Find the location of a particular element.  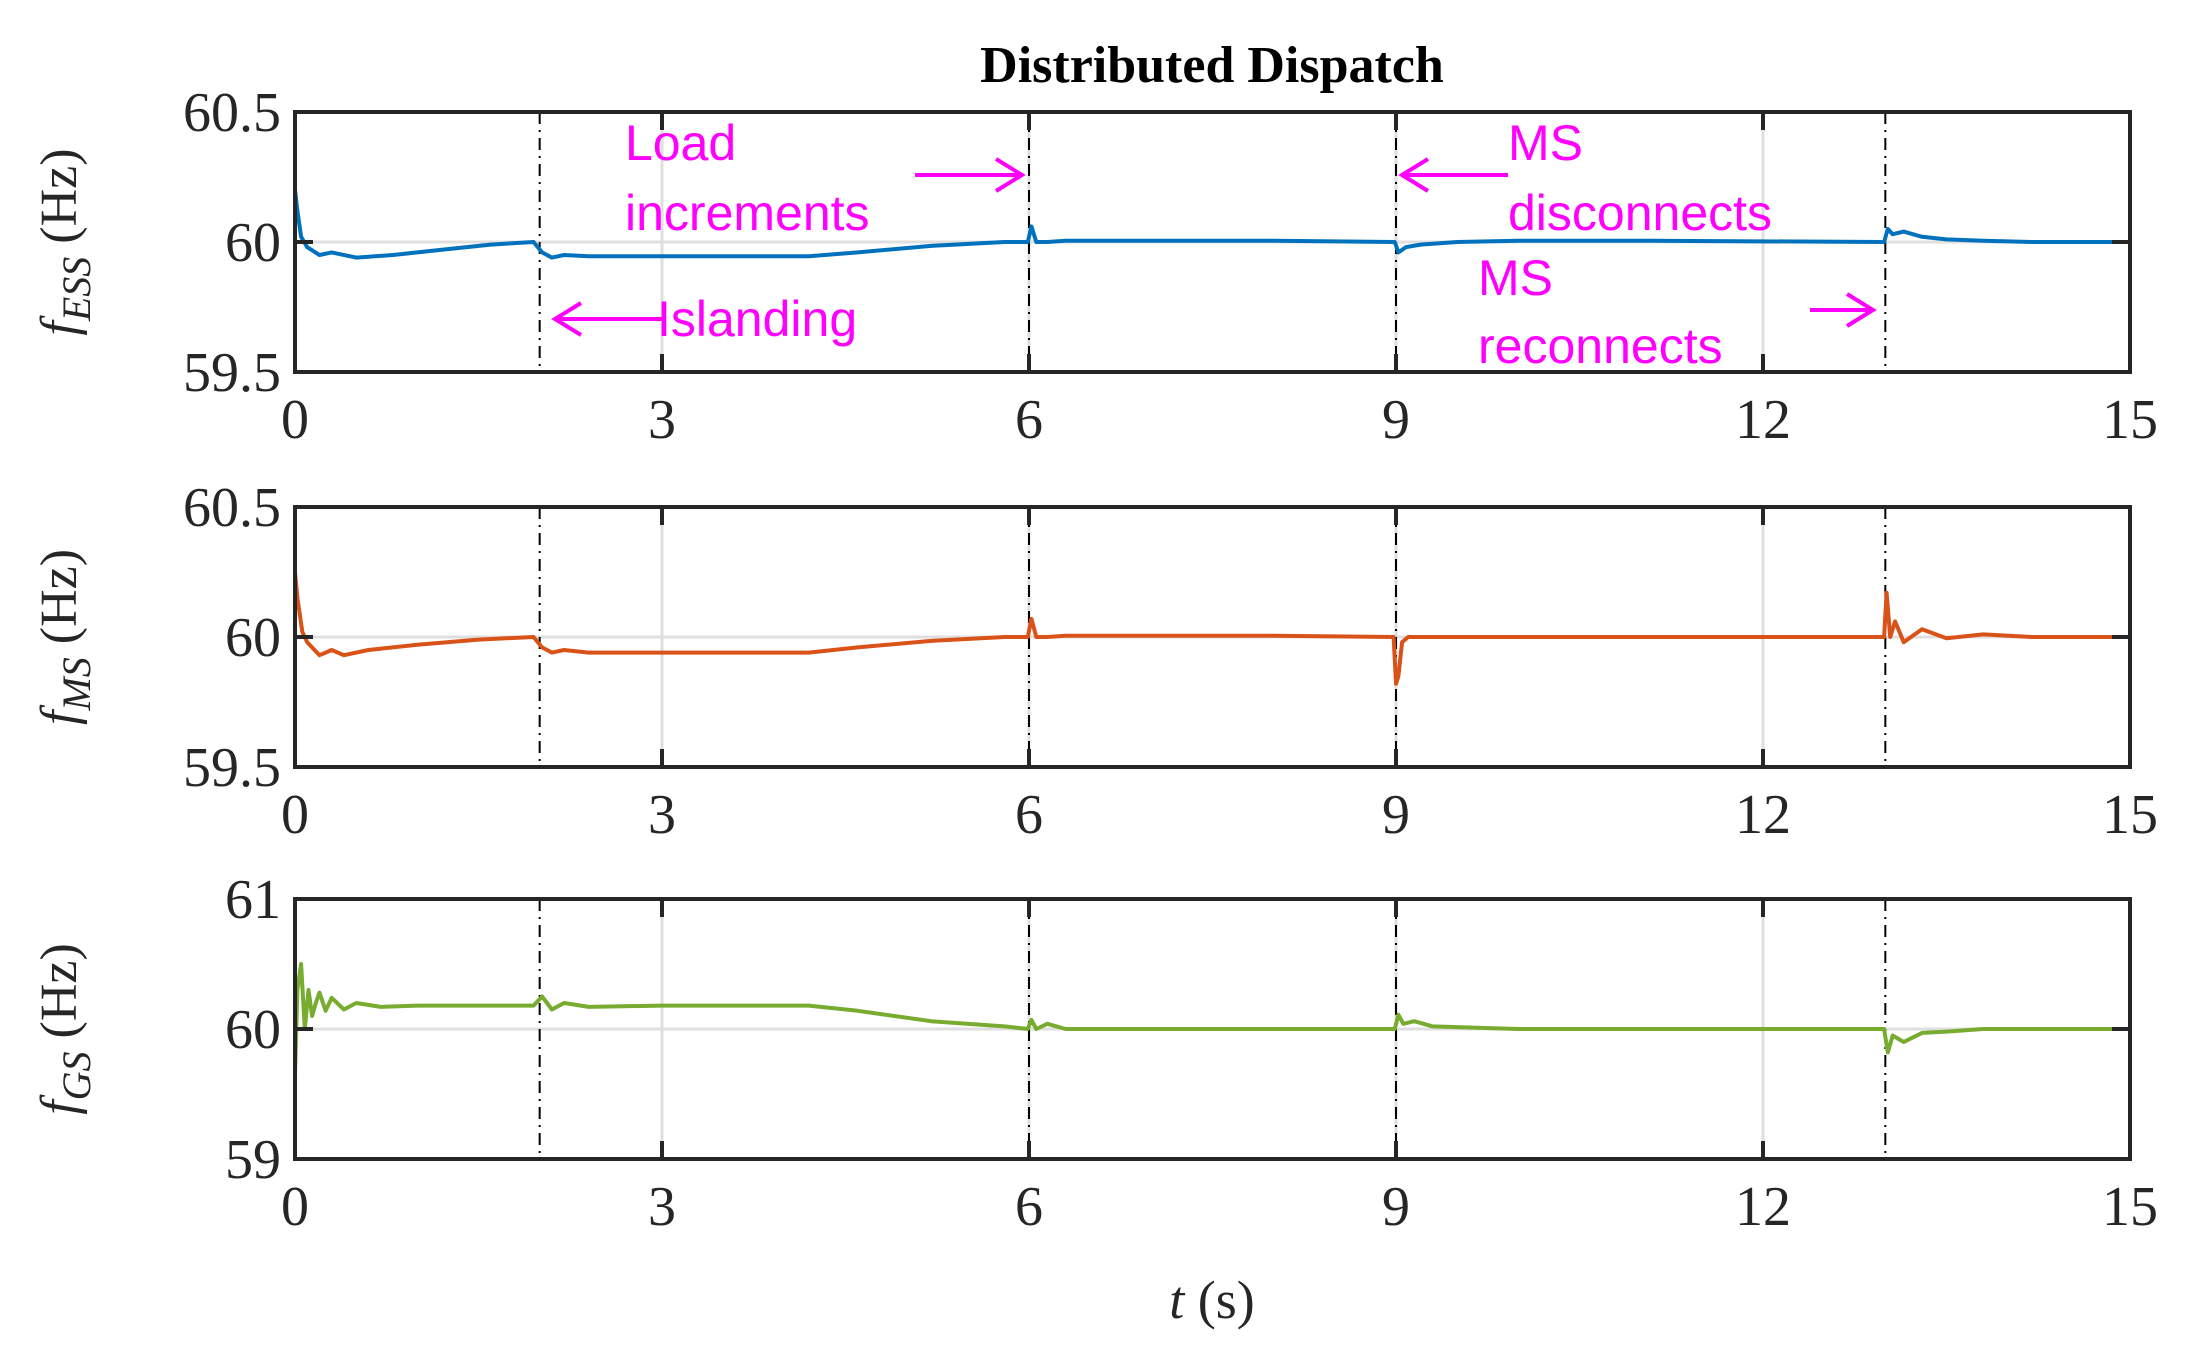

x-axis-label-unit: (s) is located at coordinates (1219, 1300).